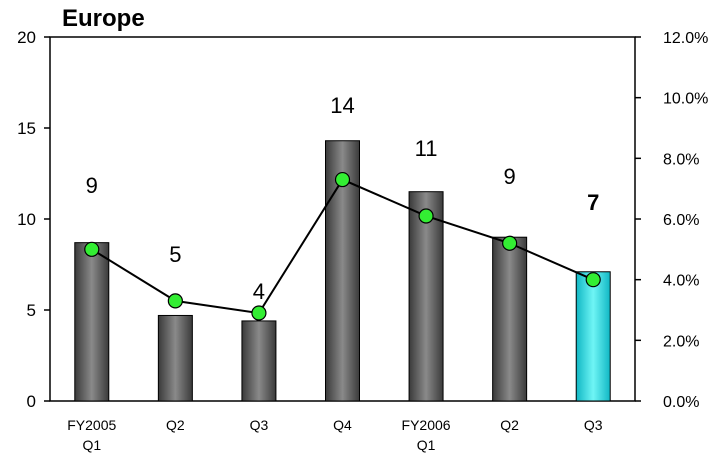  Describe the element at coordinates (31, 401) in the screenshot. I see `left-tick-label: 0` at that location.